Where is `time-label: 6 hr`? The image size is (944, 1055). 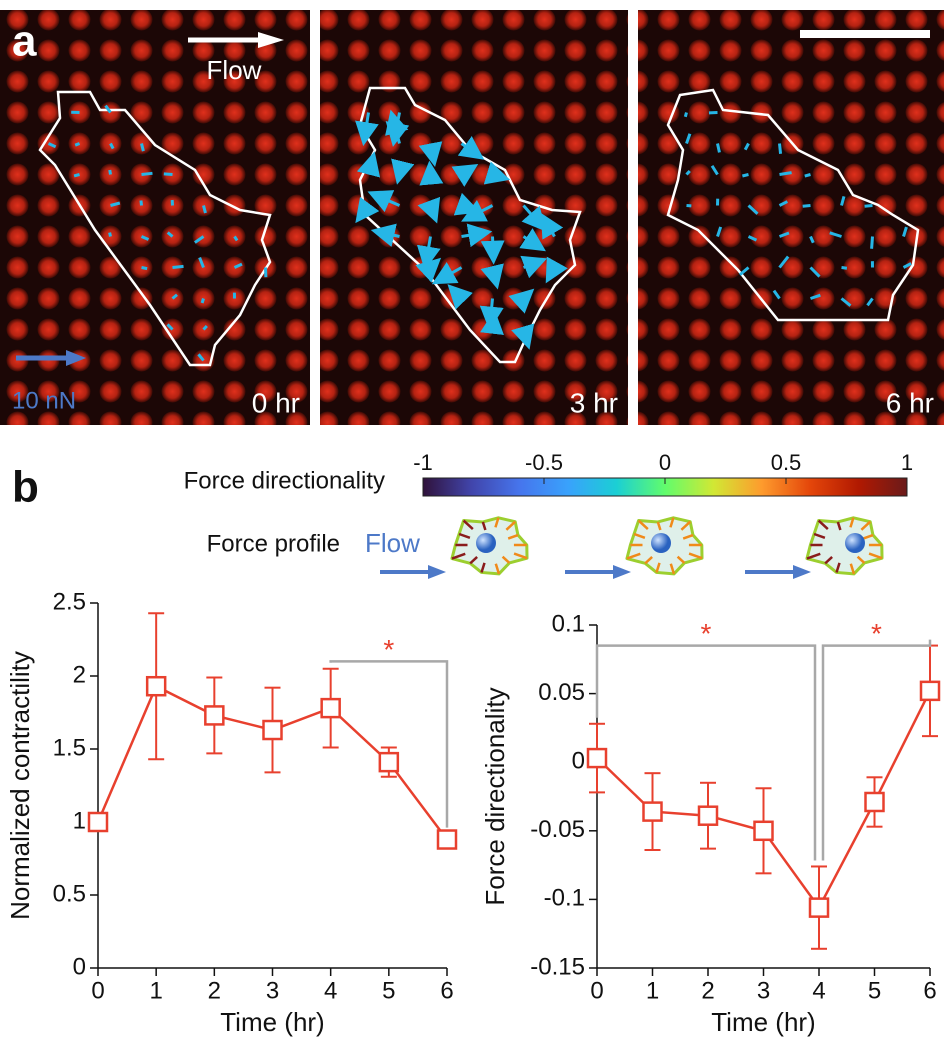
time-label: 6 hr is located at coordinates (910, 402).